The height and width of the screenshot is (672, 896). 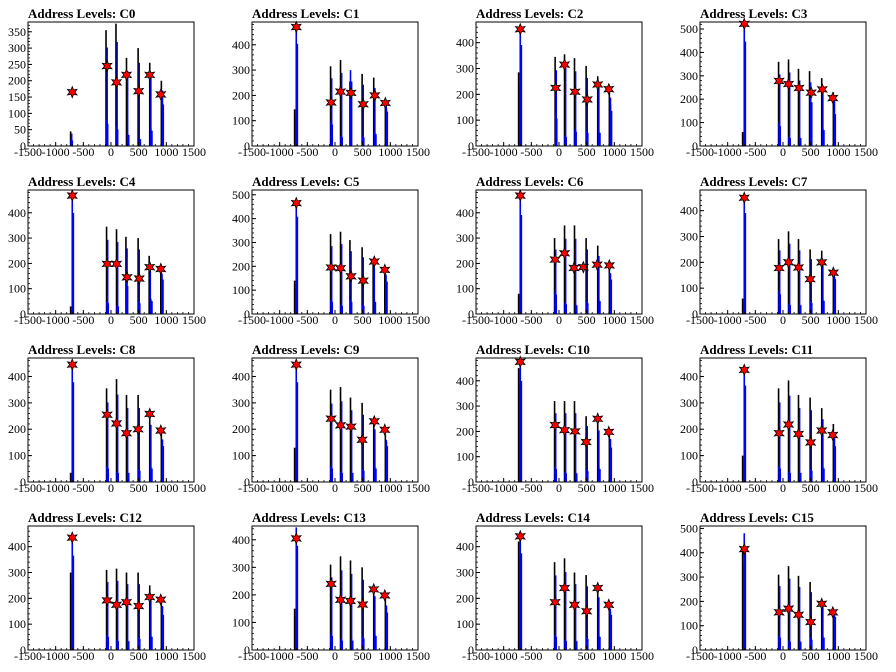 What do you see at coordinates (17, 64) in the screenshot?
I see `y-tick-label: 250` at bounding box center [17, 64].